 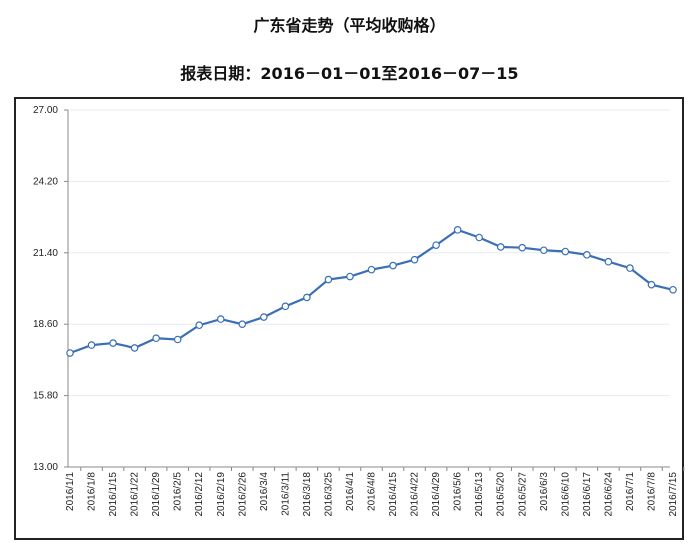 I want to click on y-tick-label: 13.00, so click(x=45, y=467).